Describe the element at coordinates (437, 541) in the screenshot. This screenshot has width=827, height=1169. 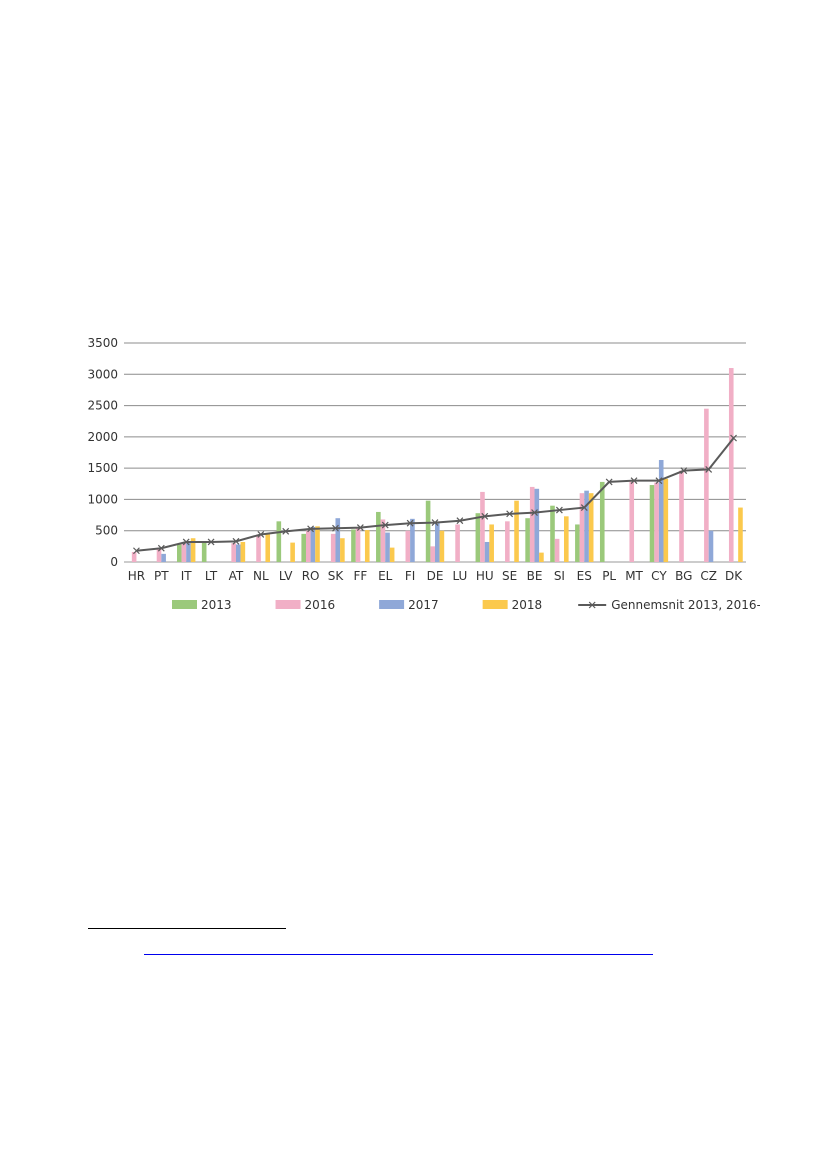
I see `bar-2017-DE` at that location.